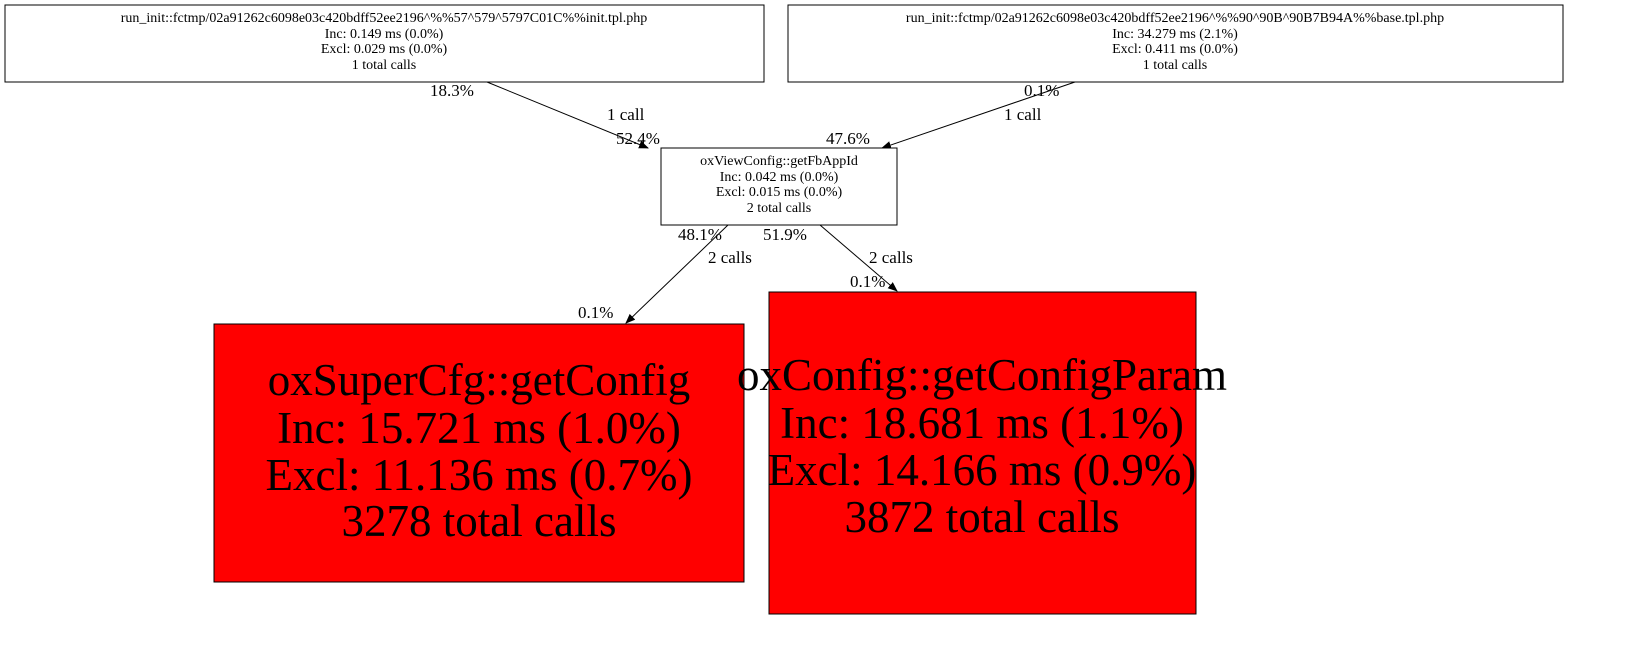  Describe the element at coordinates (1041, 90) in the screenshot. I see `edge-tail-label: 0.1%` at that location.